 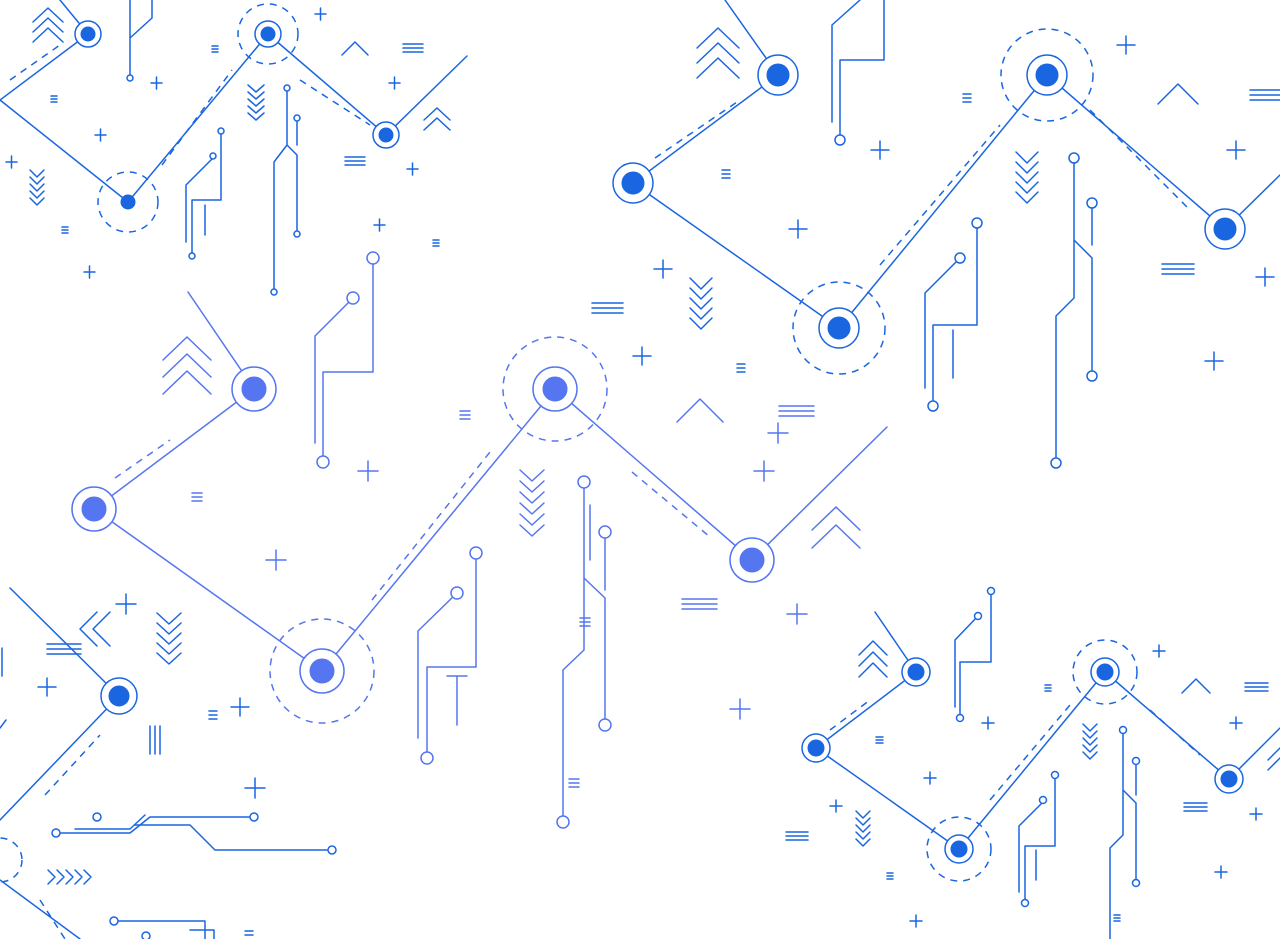 What do you see at coordinates (234, 148) in the screenshot?
I see `circuit-cluster-top-left` at bounding box center [234, 148].